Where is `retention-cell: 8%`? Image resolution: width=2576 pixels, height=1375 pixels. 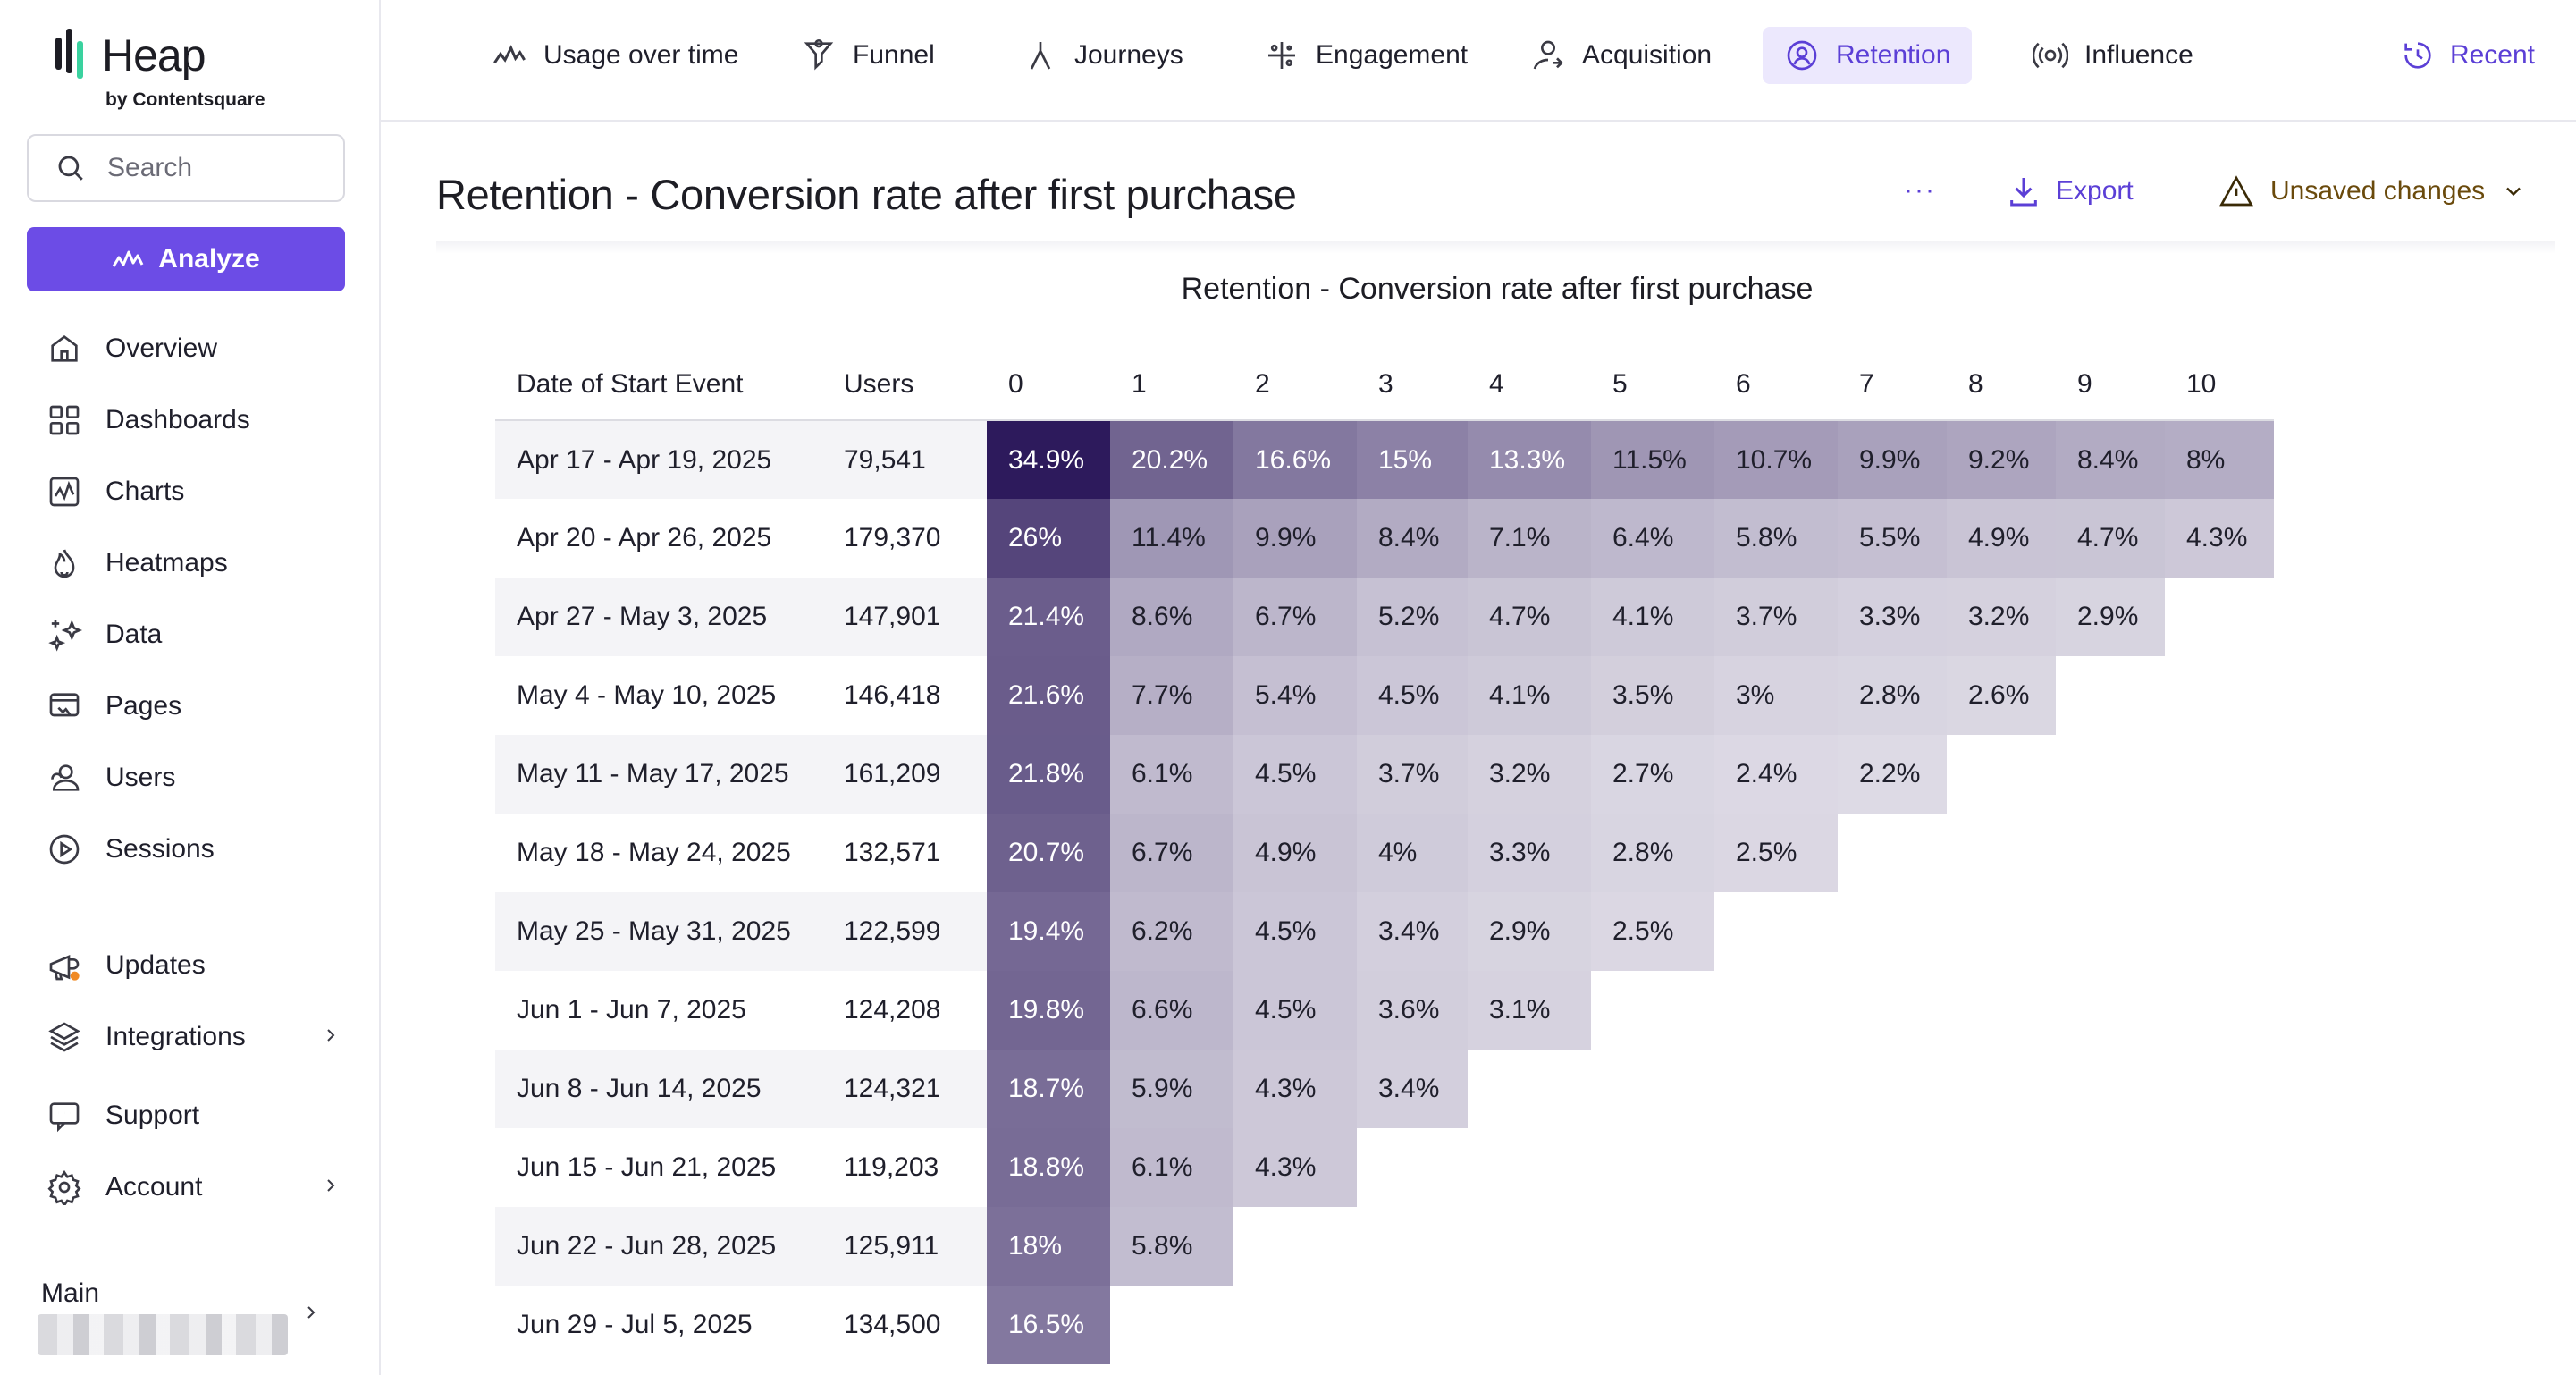
retention-cell: 8% is located at coordinates (2219, 459).